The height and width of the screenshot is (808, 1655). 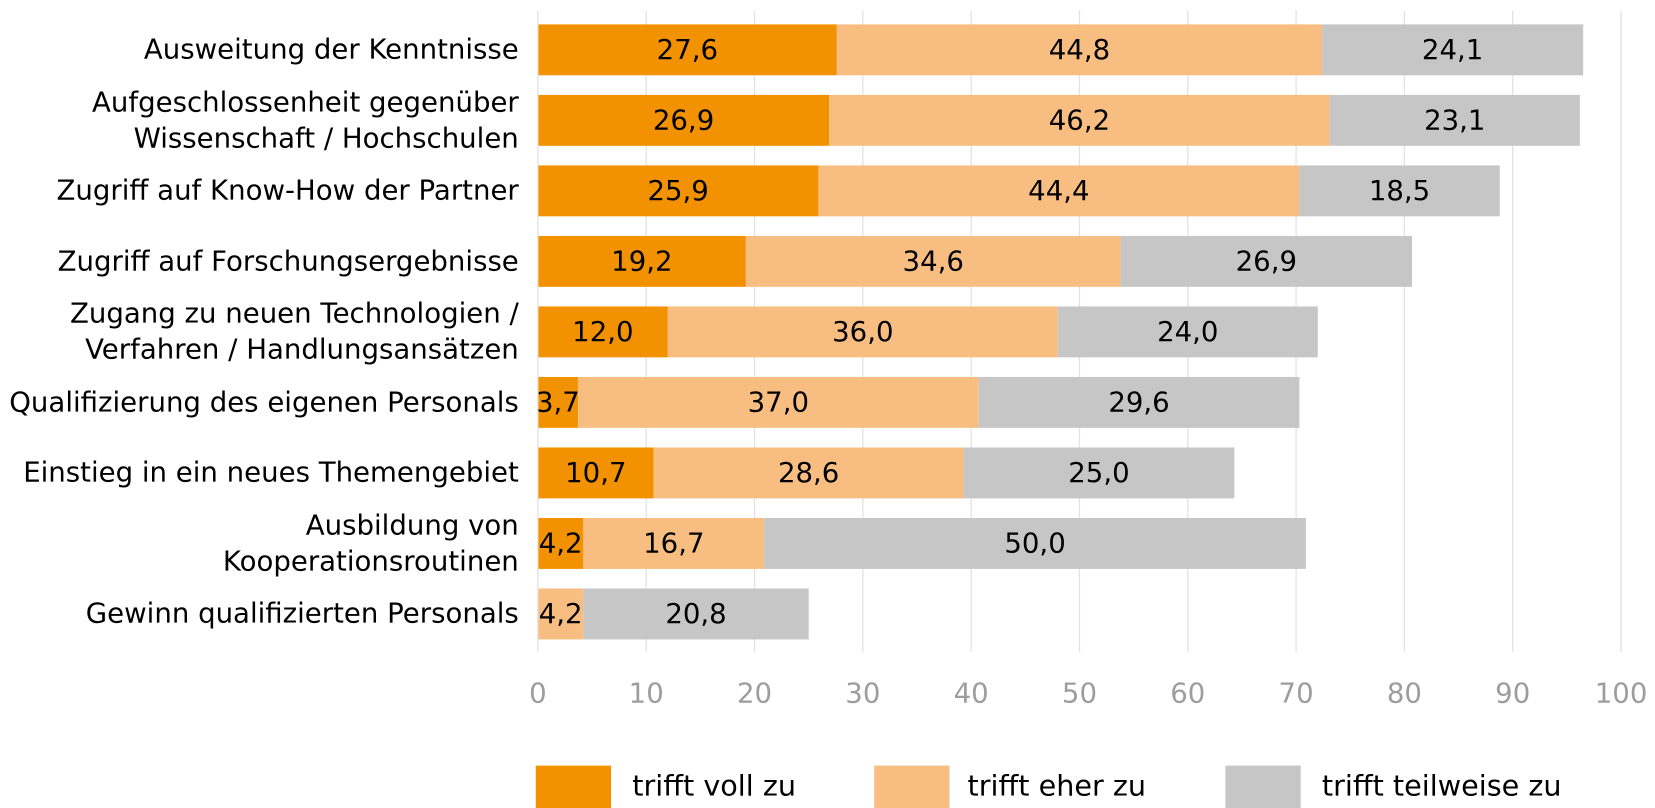 I want to click on value-label: 34,6, so click(x=933, y=260).